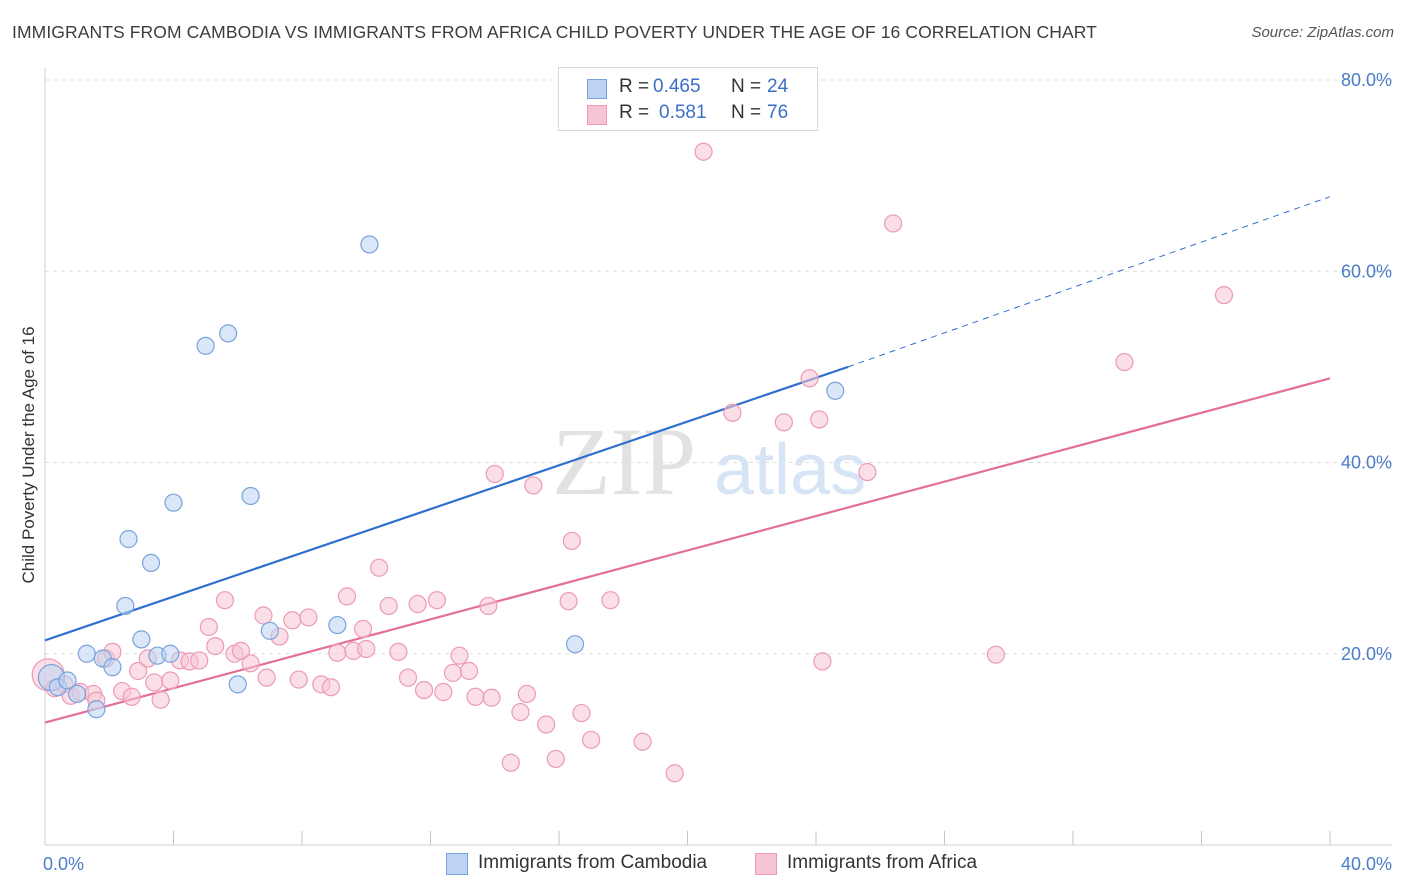  Describe the element at coordinates (882, 862) in the screenshot. I see `bottom-legend-label-africa: Immigrants from Africa` at that location.